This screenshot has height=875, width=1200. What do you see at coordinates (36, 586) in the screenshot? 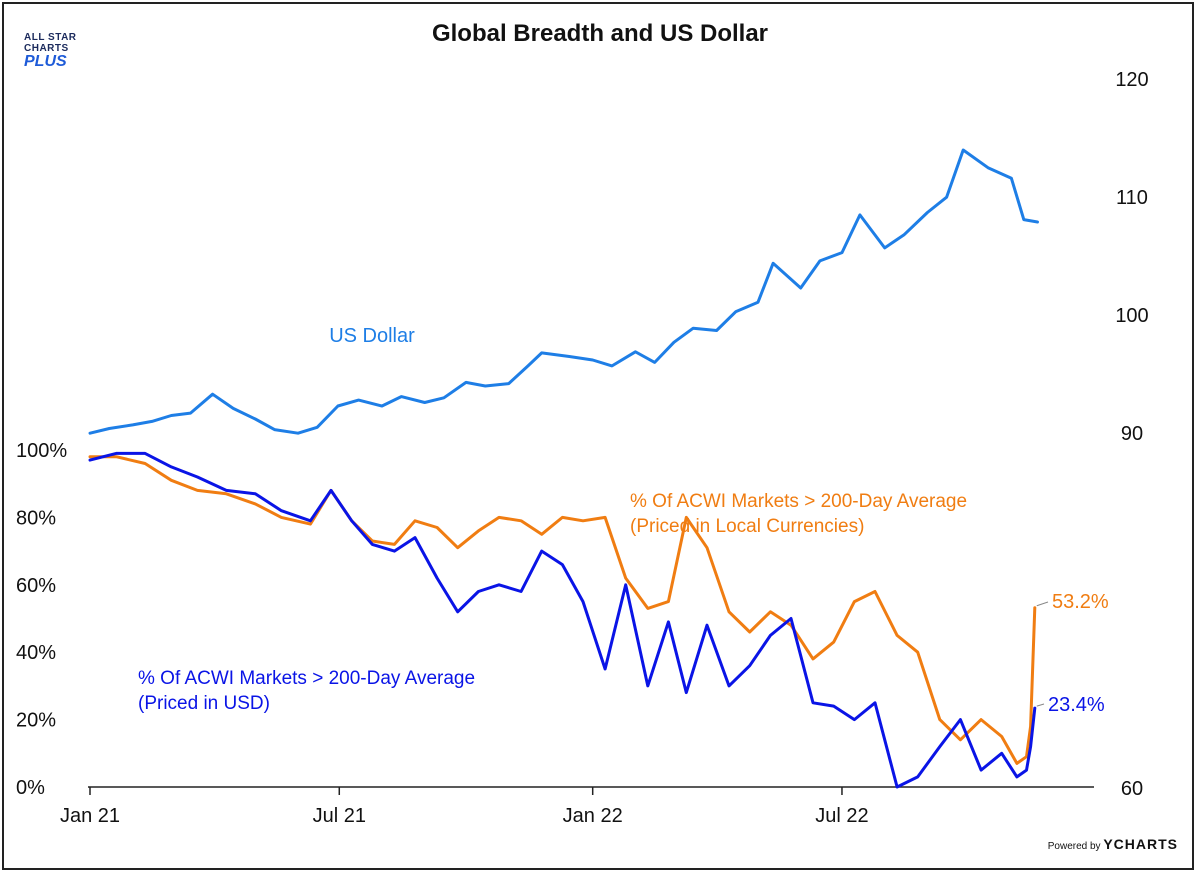
I see `y-left-tick-label: 60%` at bounding box center [36, 586].